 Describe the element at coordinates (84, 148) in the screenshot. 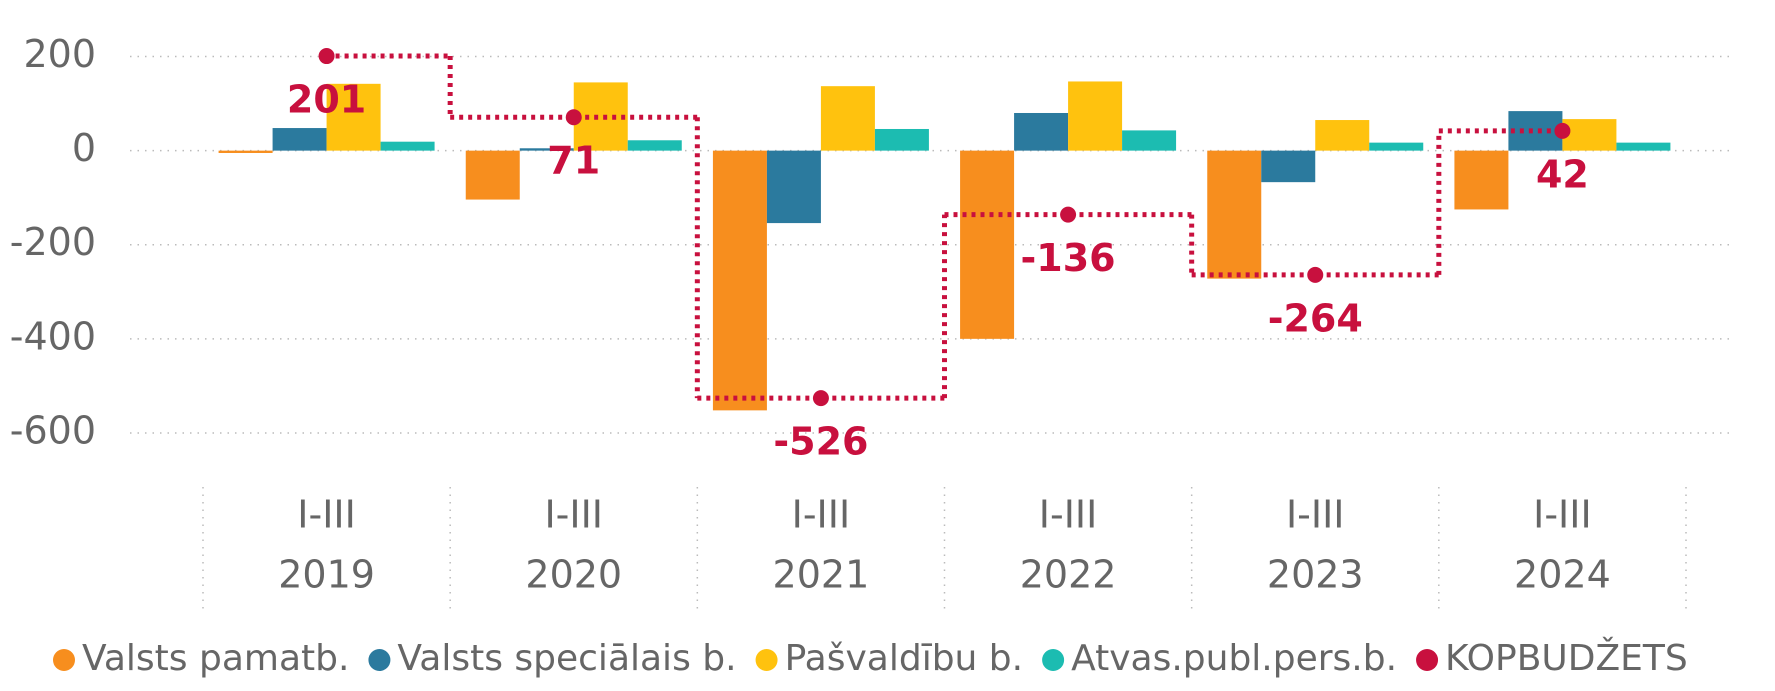

I see `y-tick-label: 0` at that location.